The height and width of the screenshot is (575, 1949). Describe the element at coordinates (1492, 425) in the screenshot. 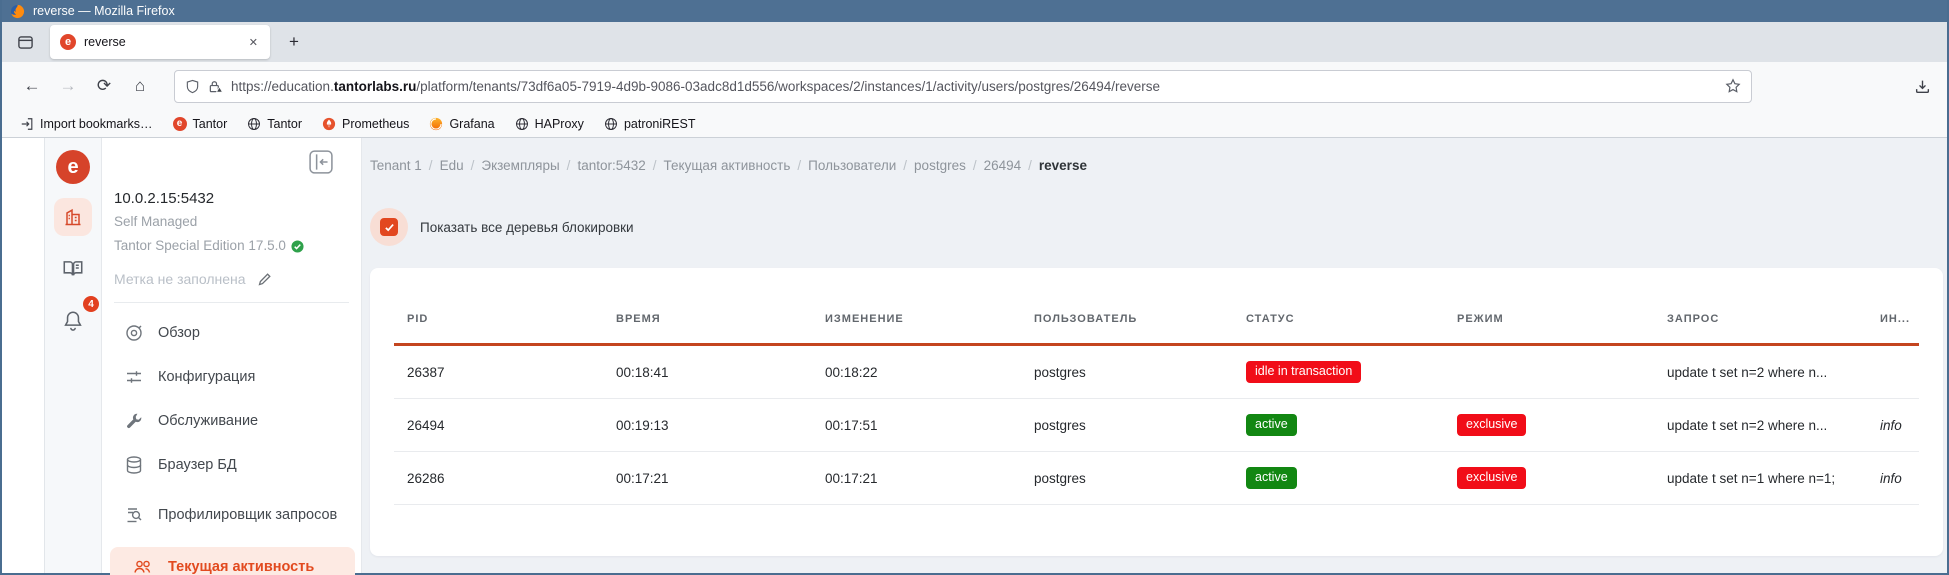

I see `mode-badge: exclusive` at that location.